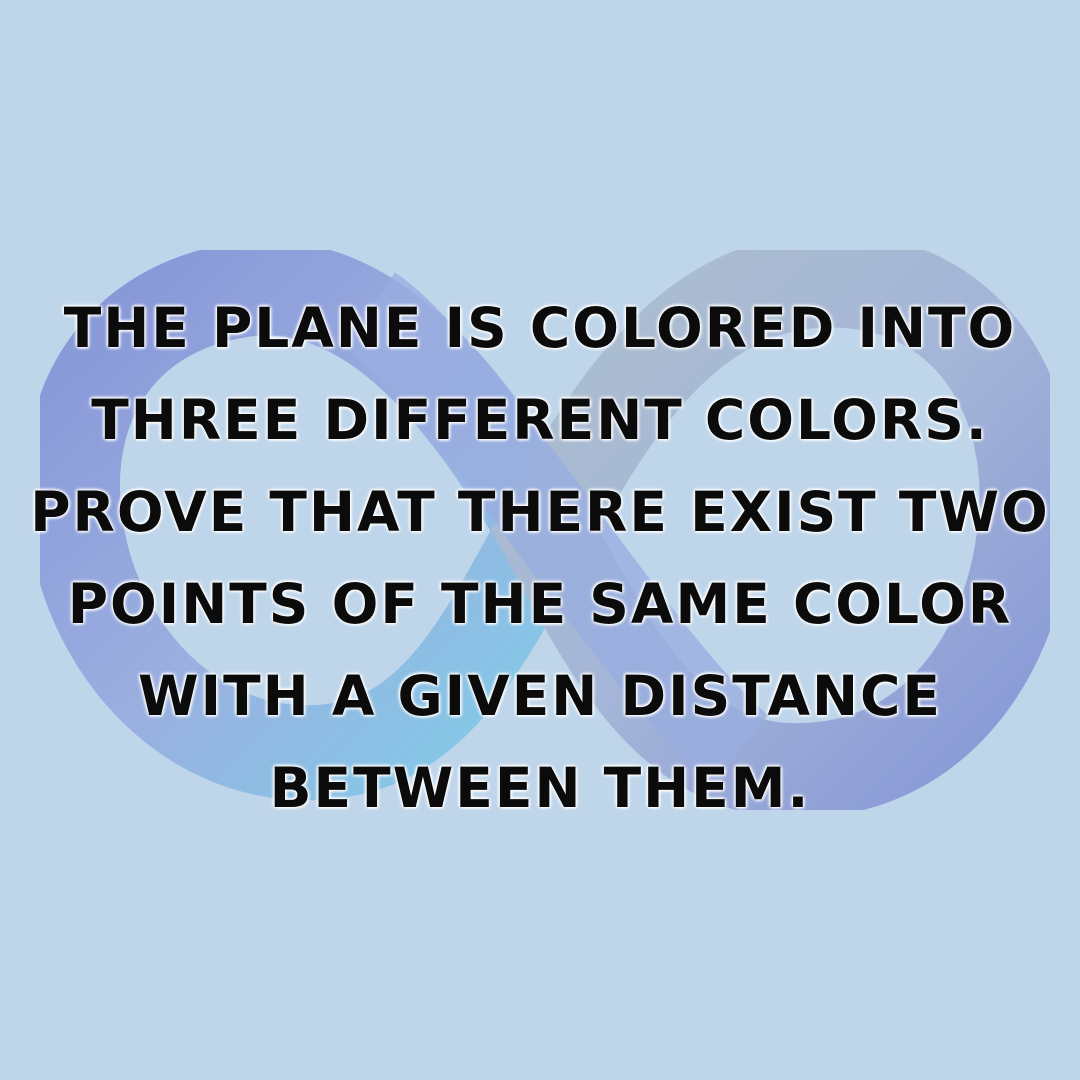  I want to click on statement-line: between them., so click(540, 788).